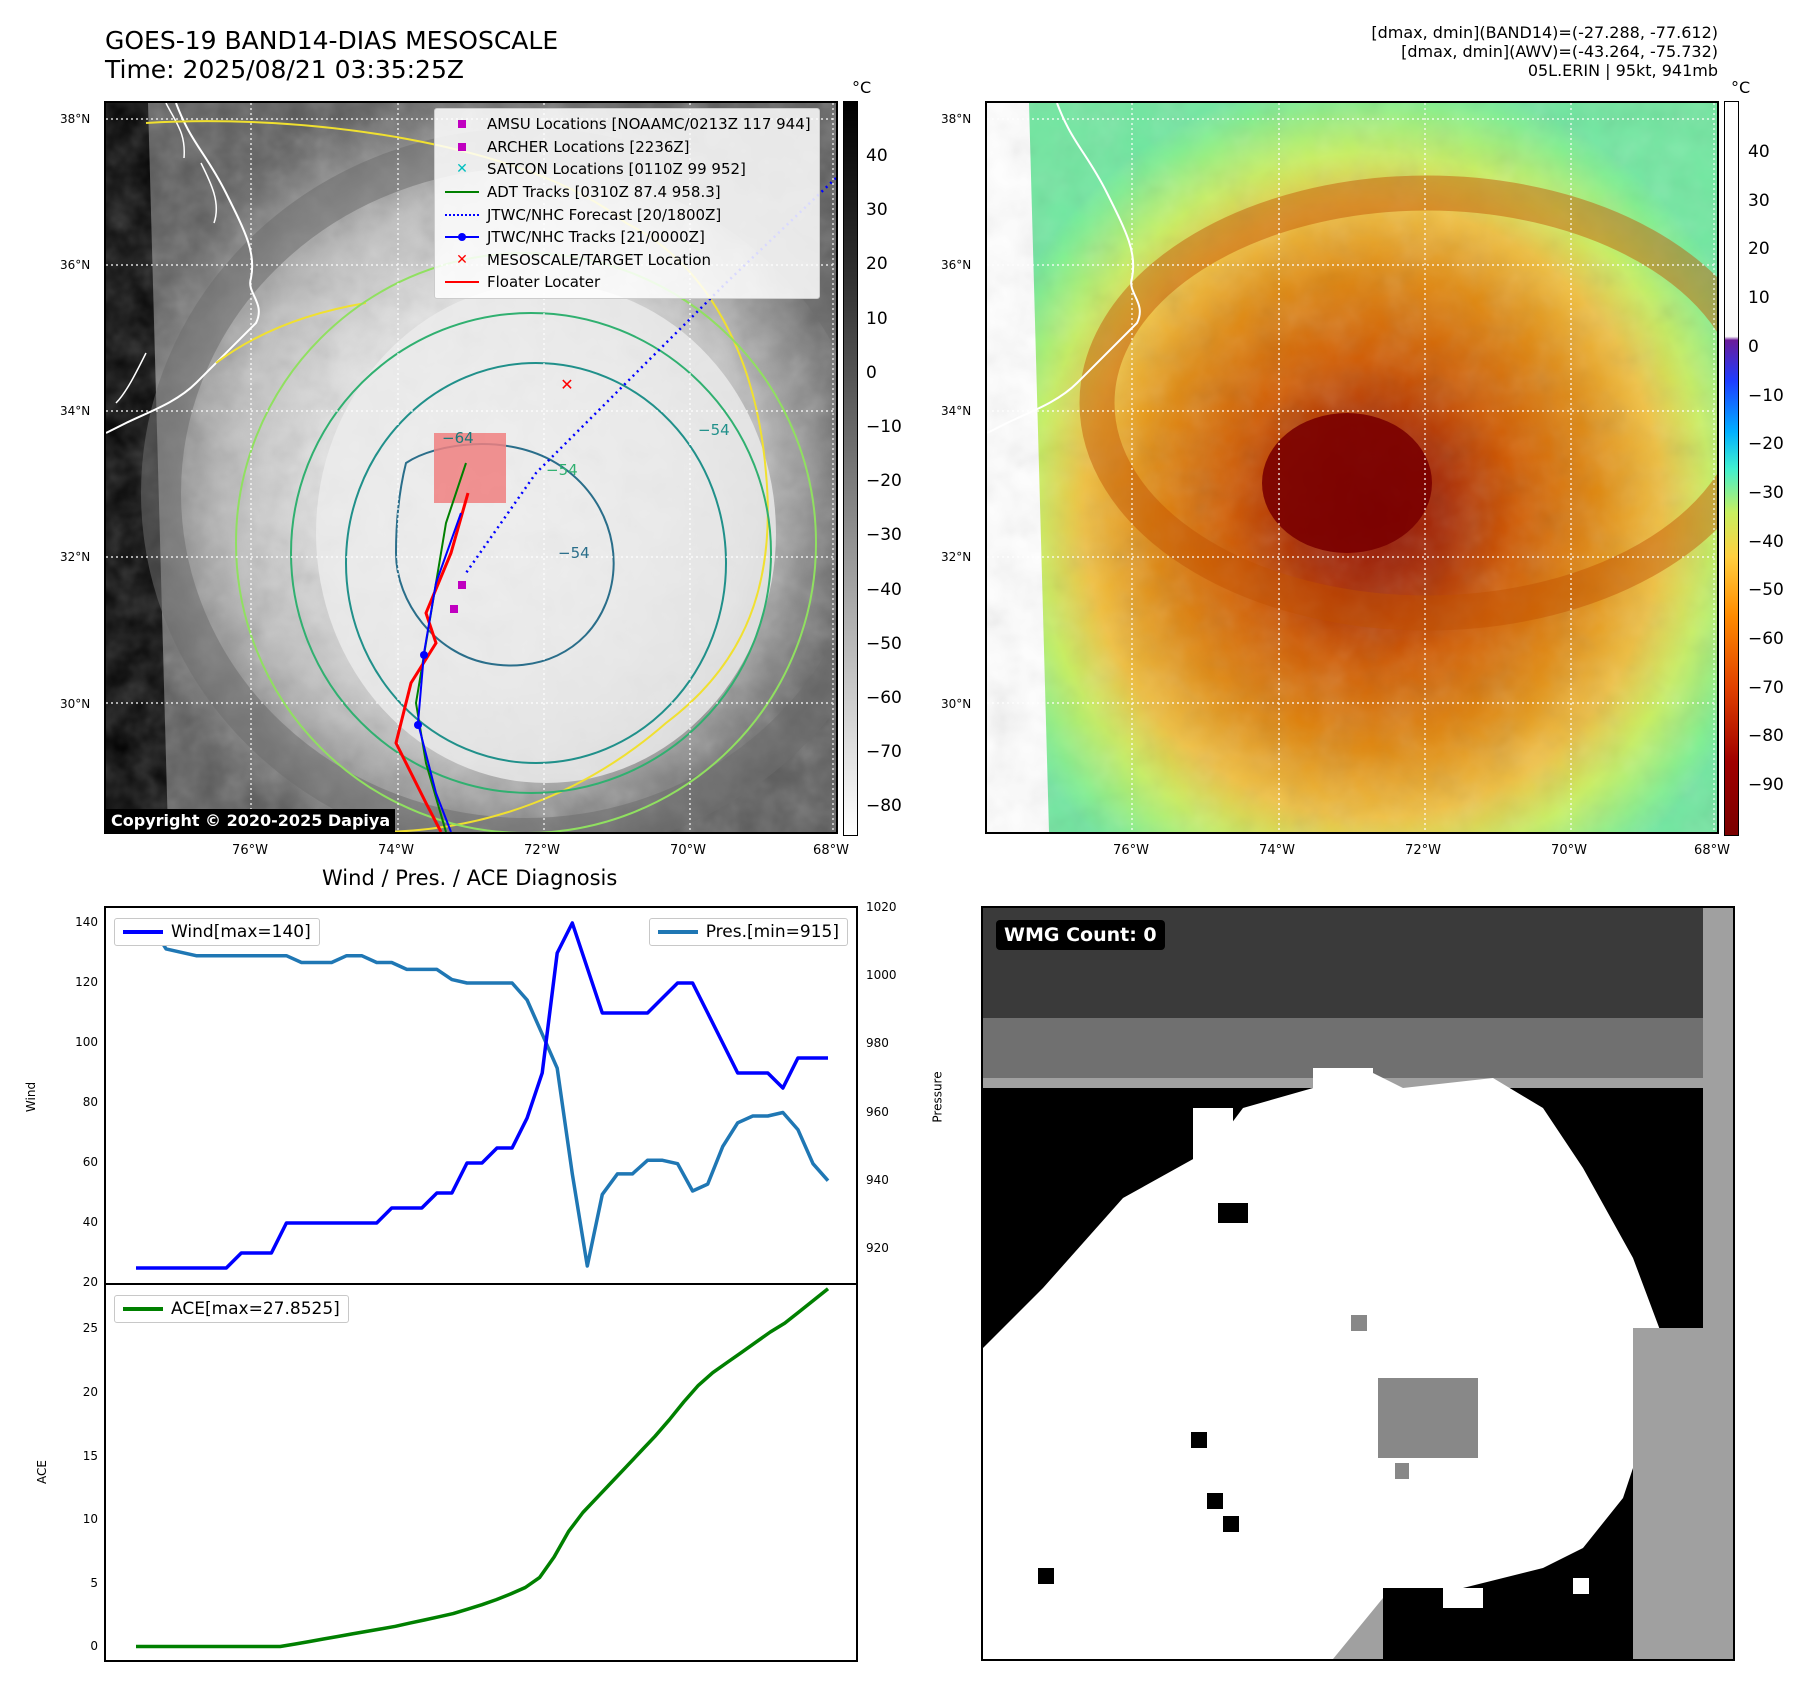 This screenshot has height=1690, width=1797. What do you see at coordinates (31, 1097) in the screenshot?
I see `wind-axis-label: Wind` at bounding box center [31, 1097].